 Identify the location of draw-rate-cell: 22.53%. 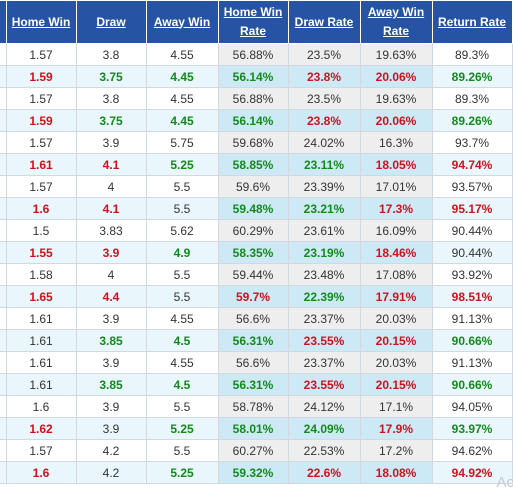
(324, 450).